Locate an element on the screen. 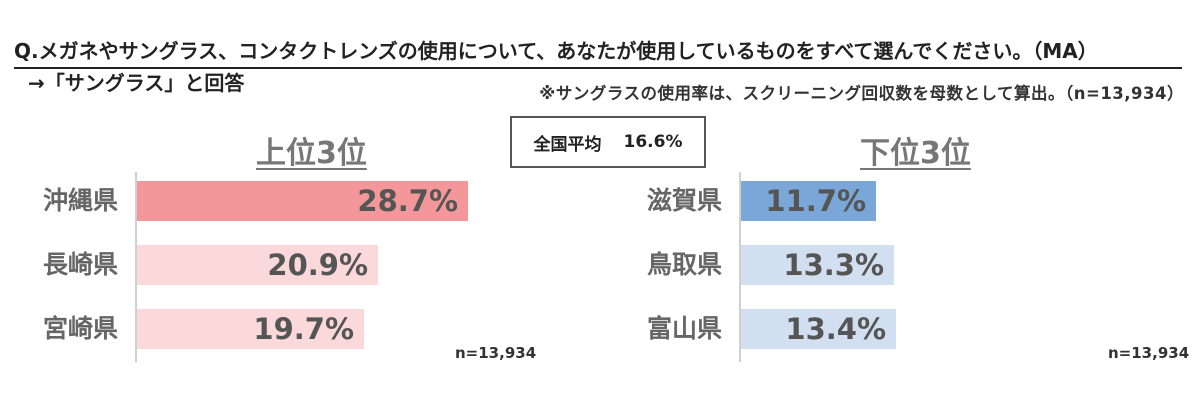 The image size is (1200, 419). top3-title: 上位3位 is located at coordinates (311, 153).